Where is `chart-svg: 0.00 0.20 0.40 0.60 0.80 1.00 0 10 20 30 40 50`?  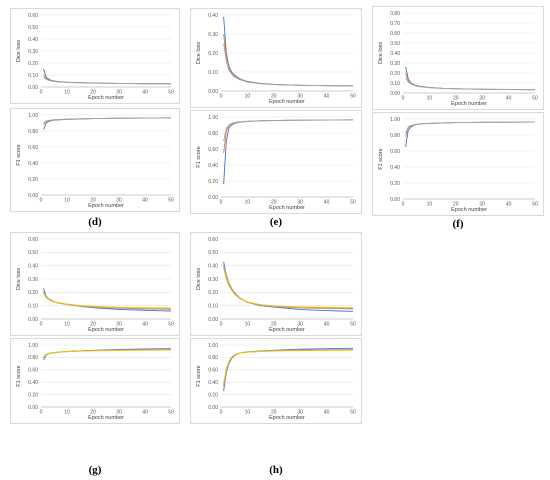 chart-svg: 0.00 0.20 0.40 0.60 0.80 1.00 0 10 20 30 40 50 is located at coordinates (282, 160).